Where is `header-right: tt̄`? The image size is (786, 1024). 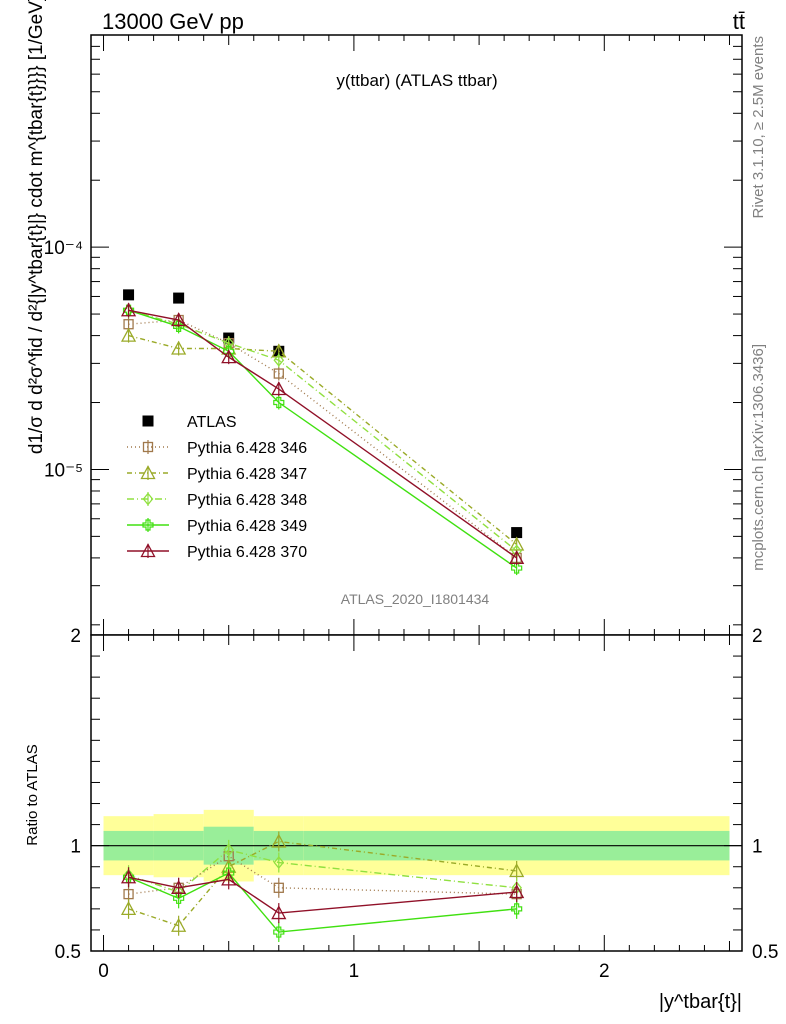
header-right: tt̄ is located at coordinates (739, 21).